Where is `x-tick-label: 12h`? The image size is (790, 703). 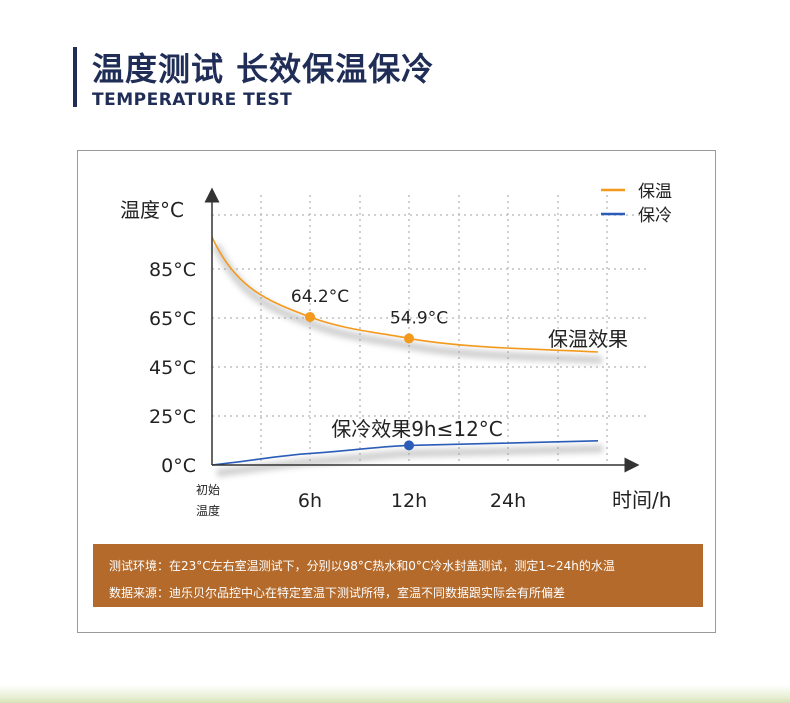
x-tick-label: 12h is located at coordinates (409, 501).